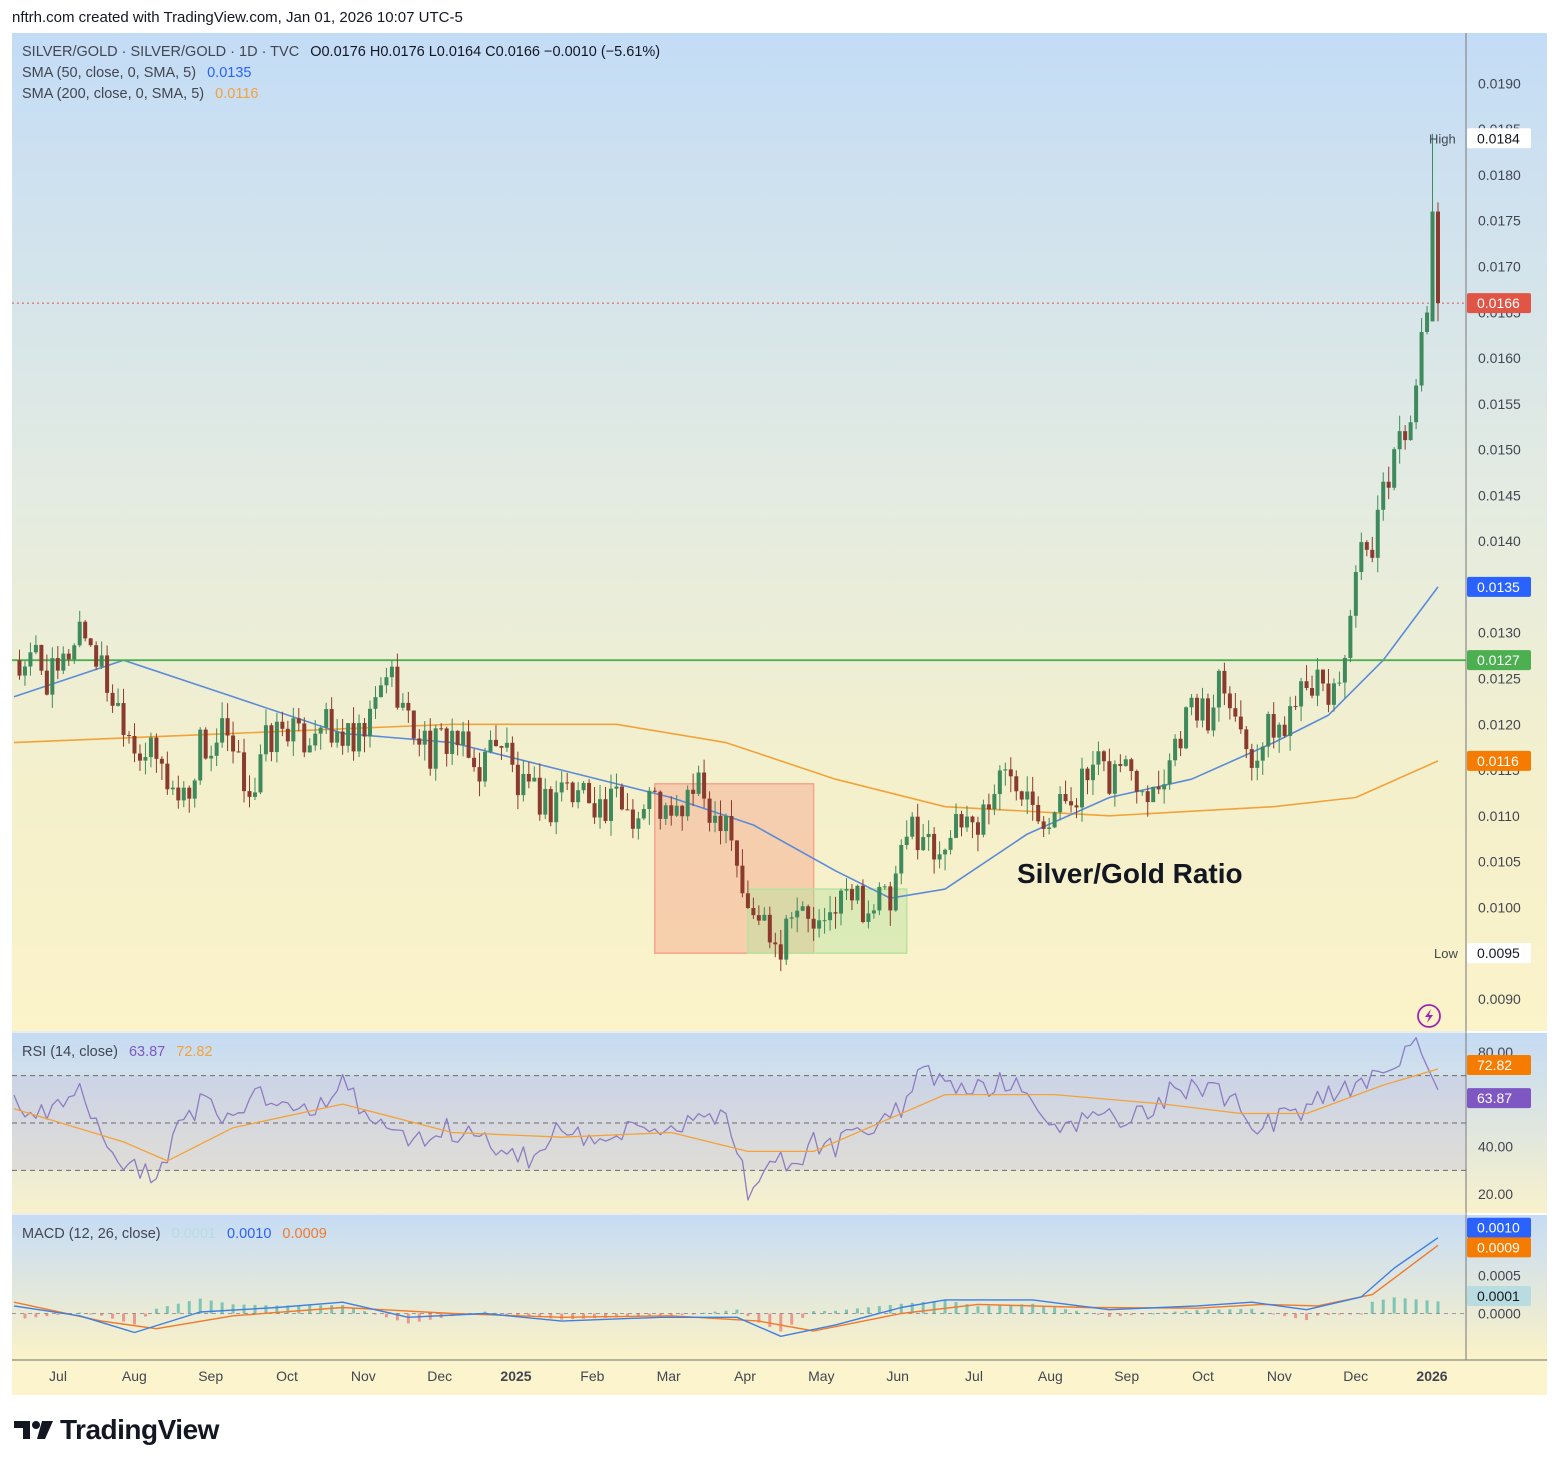  Describe the element at coordinates (1499, 633) in the screenshot. I see `price-tick-label: 0.0130` at that location.